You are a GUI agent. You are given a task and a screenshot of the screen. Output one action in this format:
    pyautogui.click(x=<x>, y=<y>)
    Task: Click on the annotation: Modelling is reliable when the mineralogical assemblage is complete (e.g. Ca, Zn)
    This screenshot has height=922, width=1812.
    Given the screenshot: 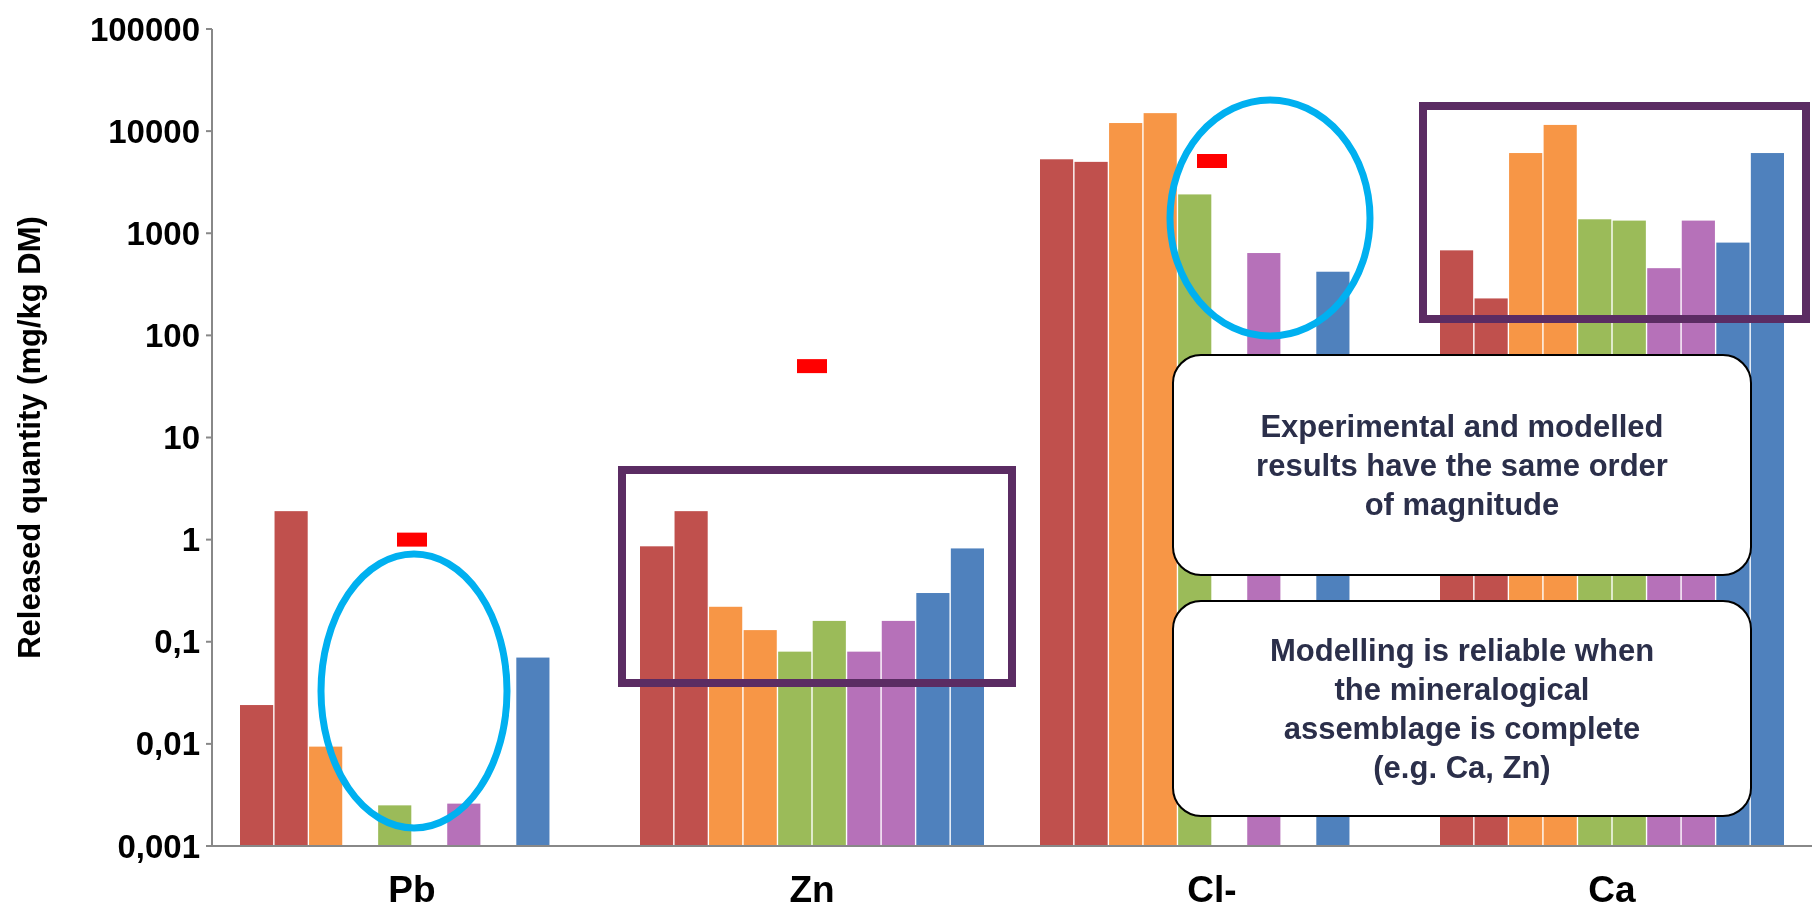 What is the action you would take?
    pyautogui.click(x=1462, y=708)
    